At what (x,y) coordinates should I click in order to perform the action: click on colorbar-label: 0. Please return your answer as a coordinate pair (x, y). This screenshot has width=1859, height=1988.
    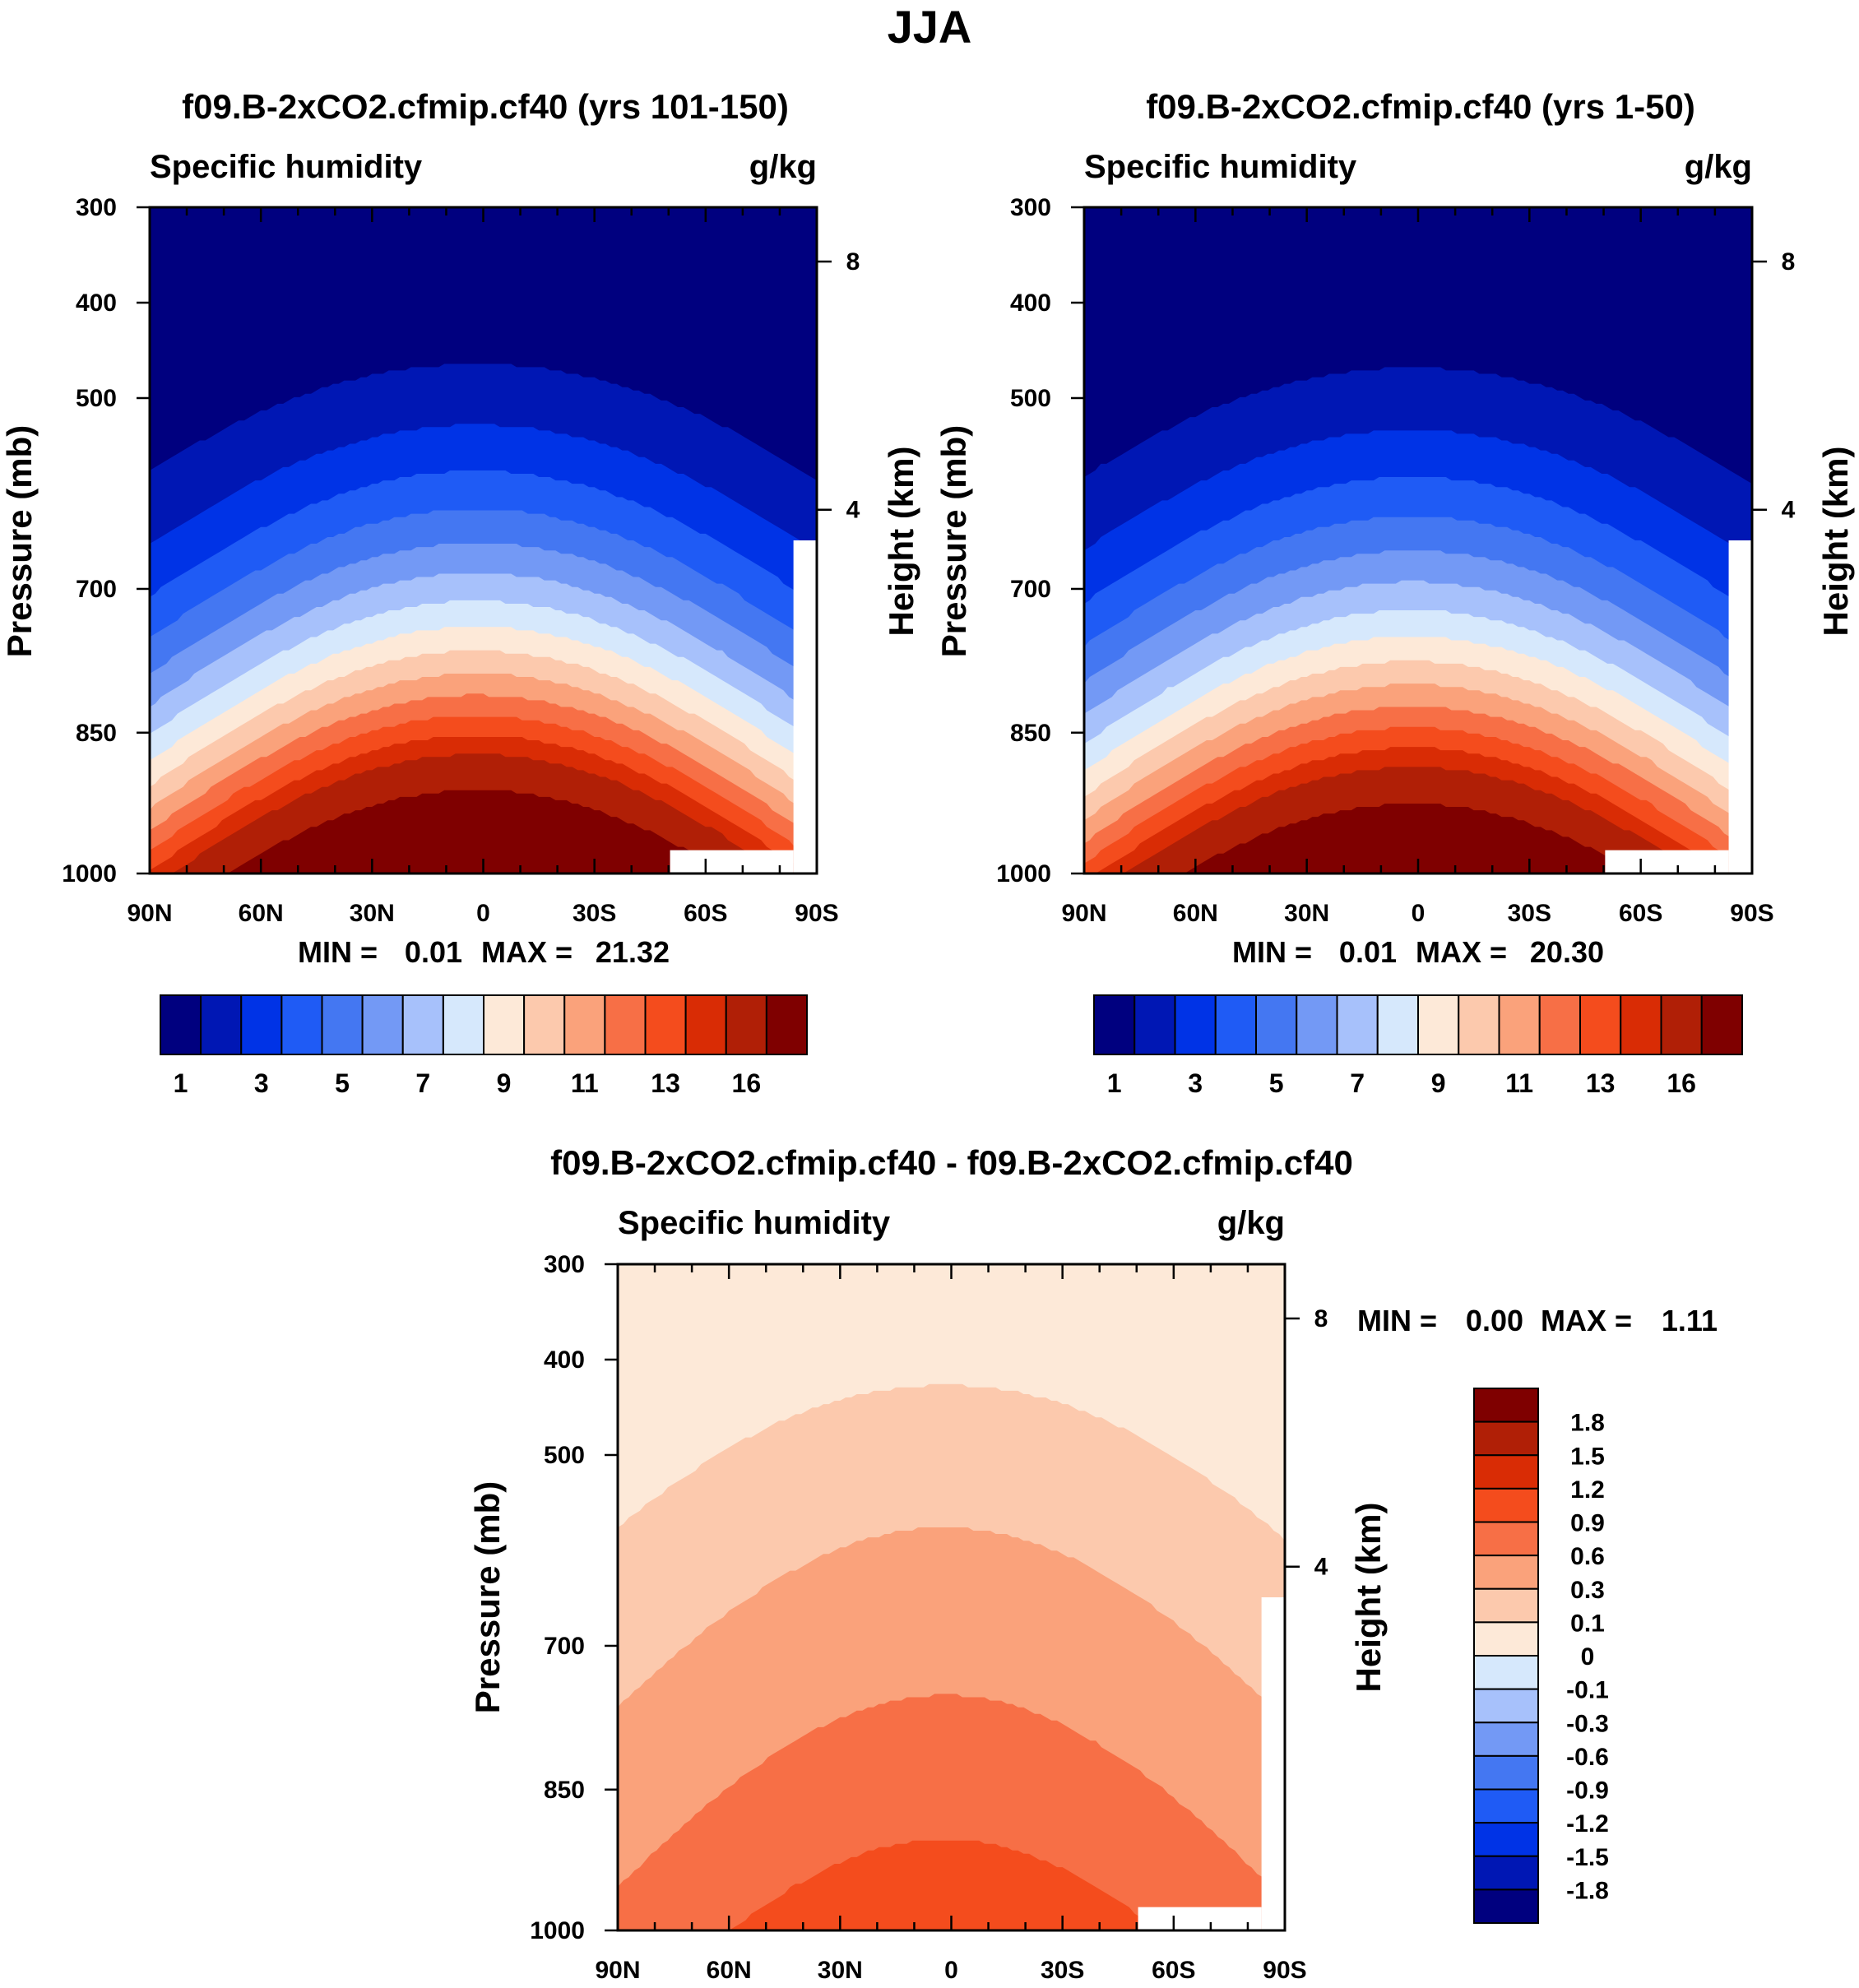
    Looking at the image, I should click on (1588, 1657).